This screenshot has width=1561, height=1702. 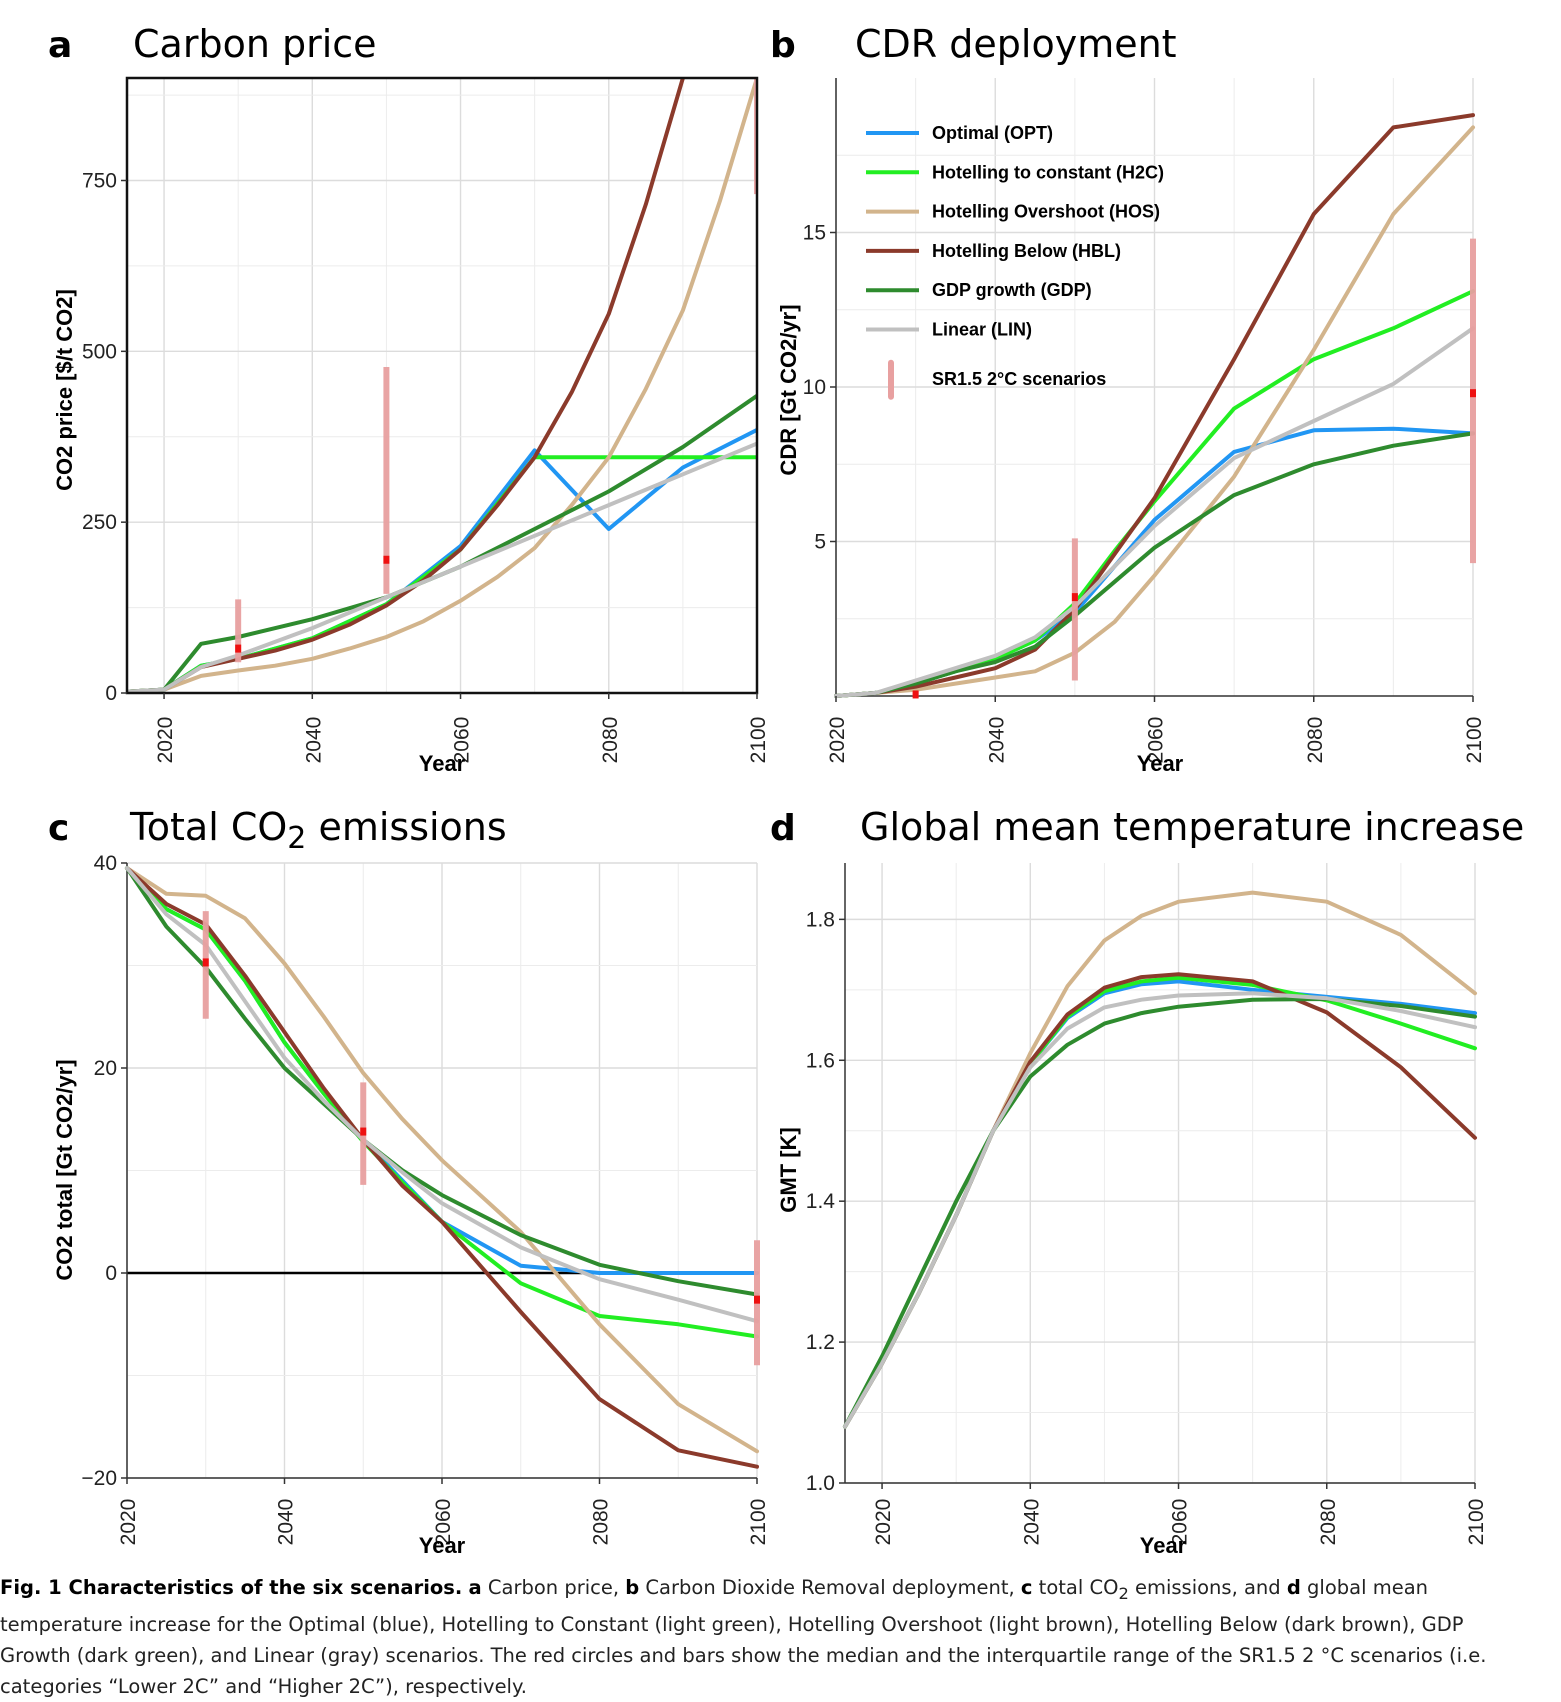 What do you see at coordinates (788, 389) in the screenshot?
I see `panel-b-y-axis-title: CDR [Gt CO2/yr]` at bounding box center [788, 389].